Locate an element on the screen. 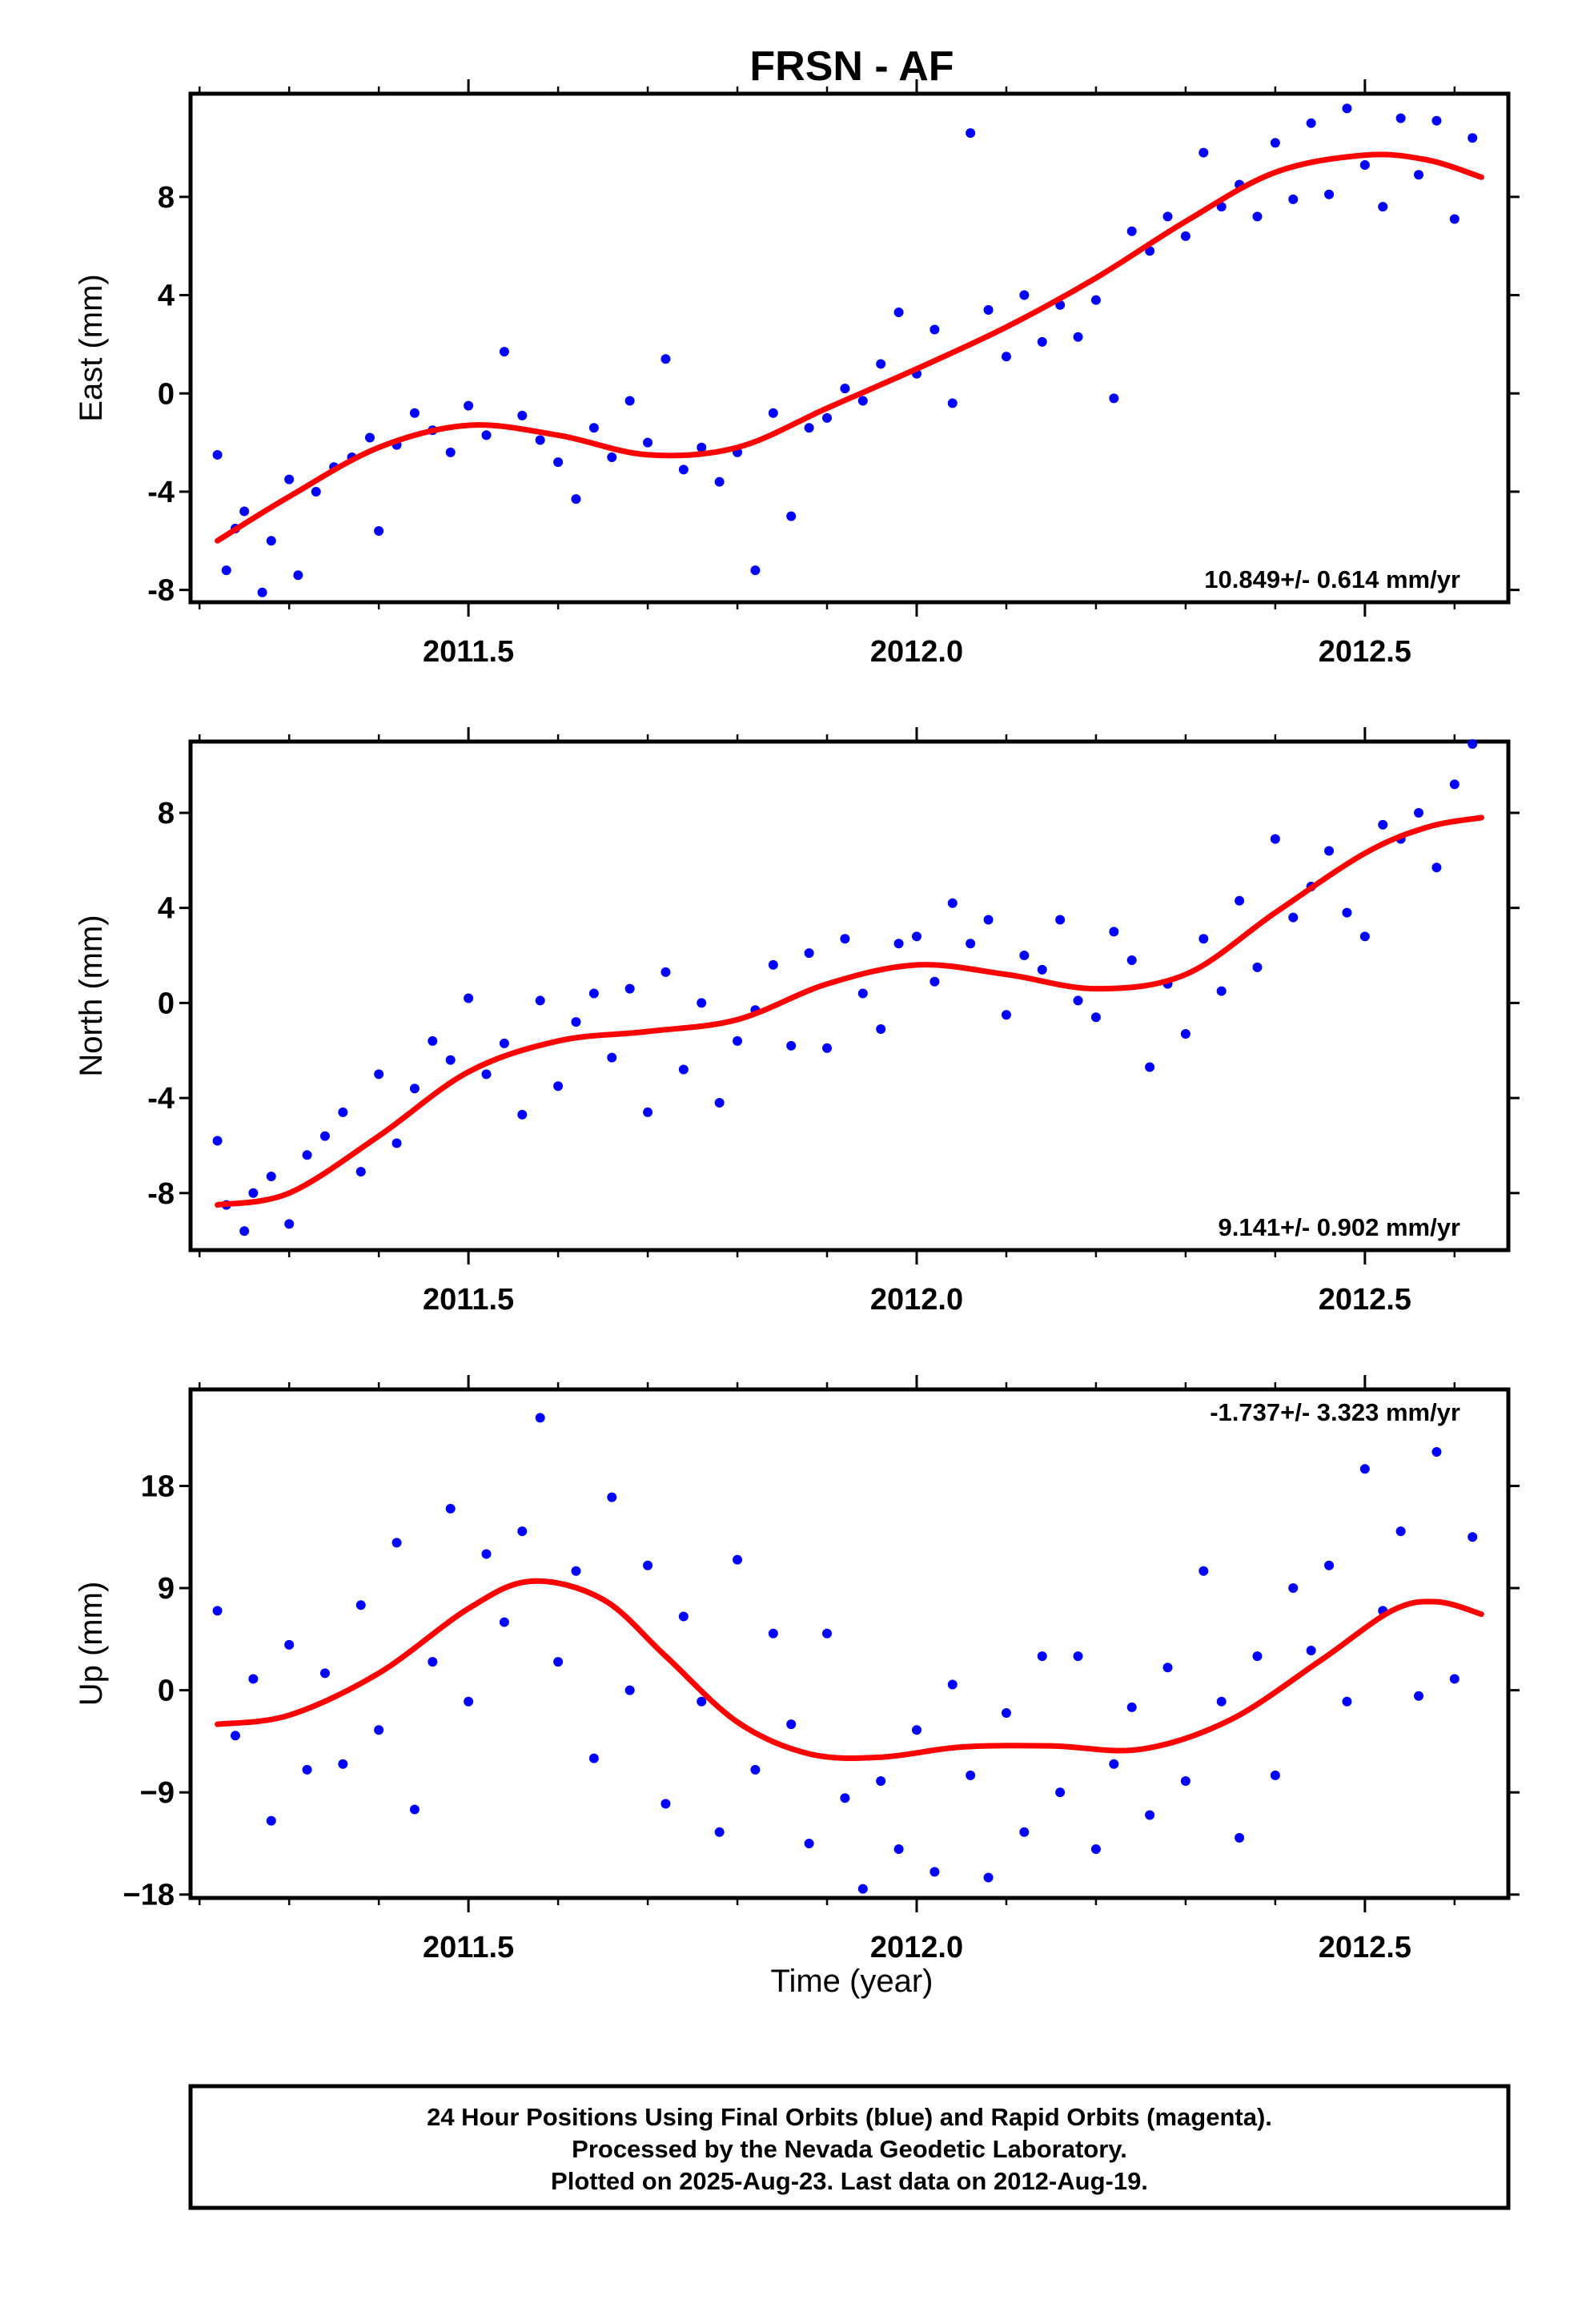  rate-label: 9.141+/- 0.902 mm/yr is located at coordinates (1339, 1227).